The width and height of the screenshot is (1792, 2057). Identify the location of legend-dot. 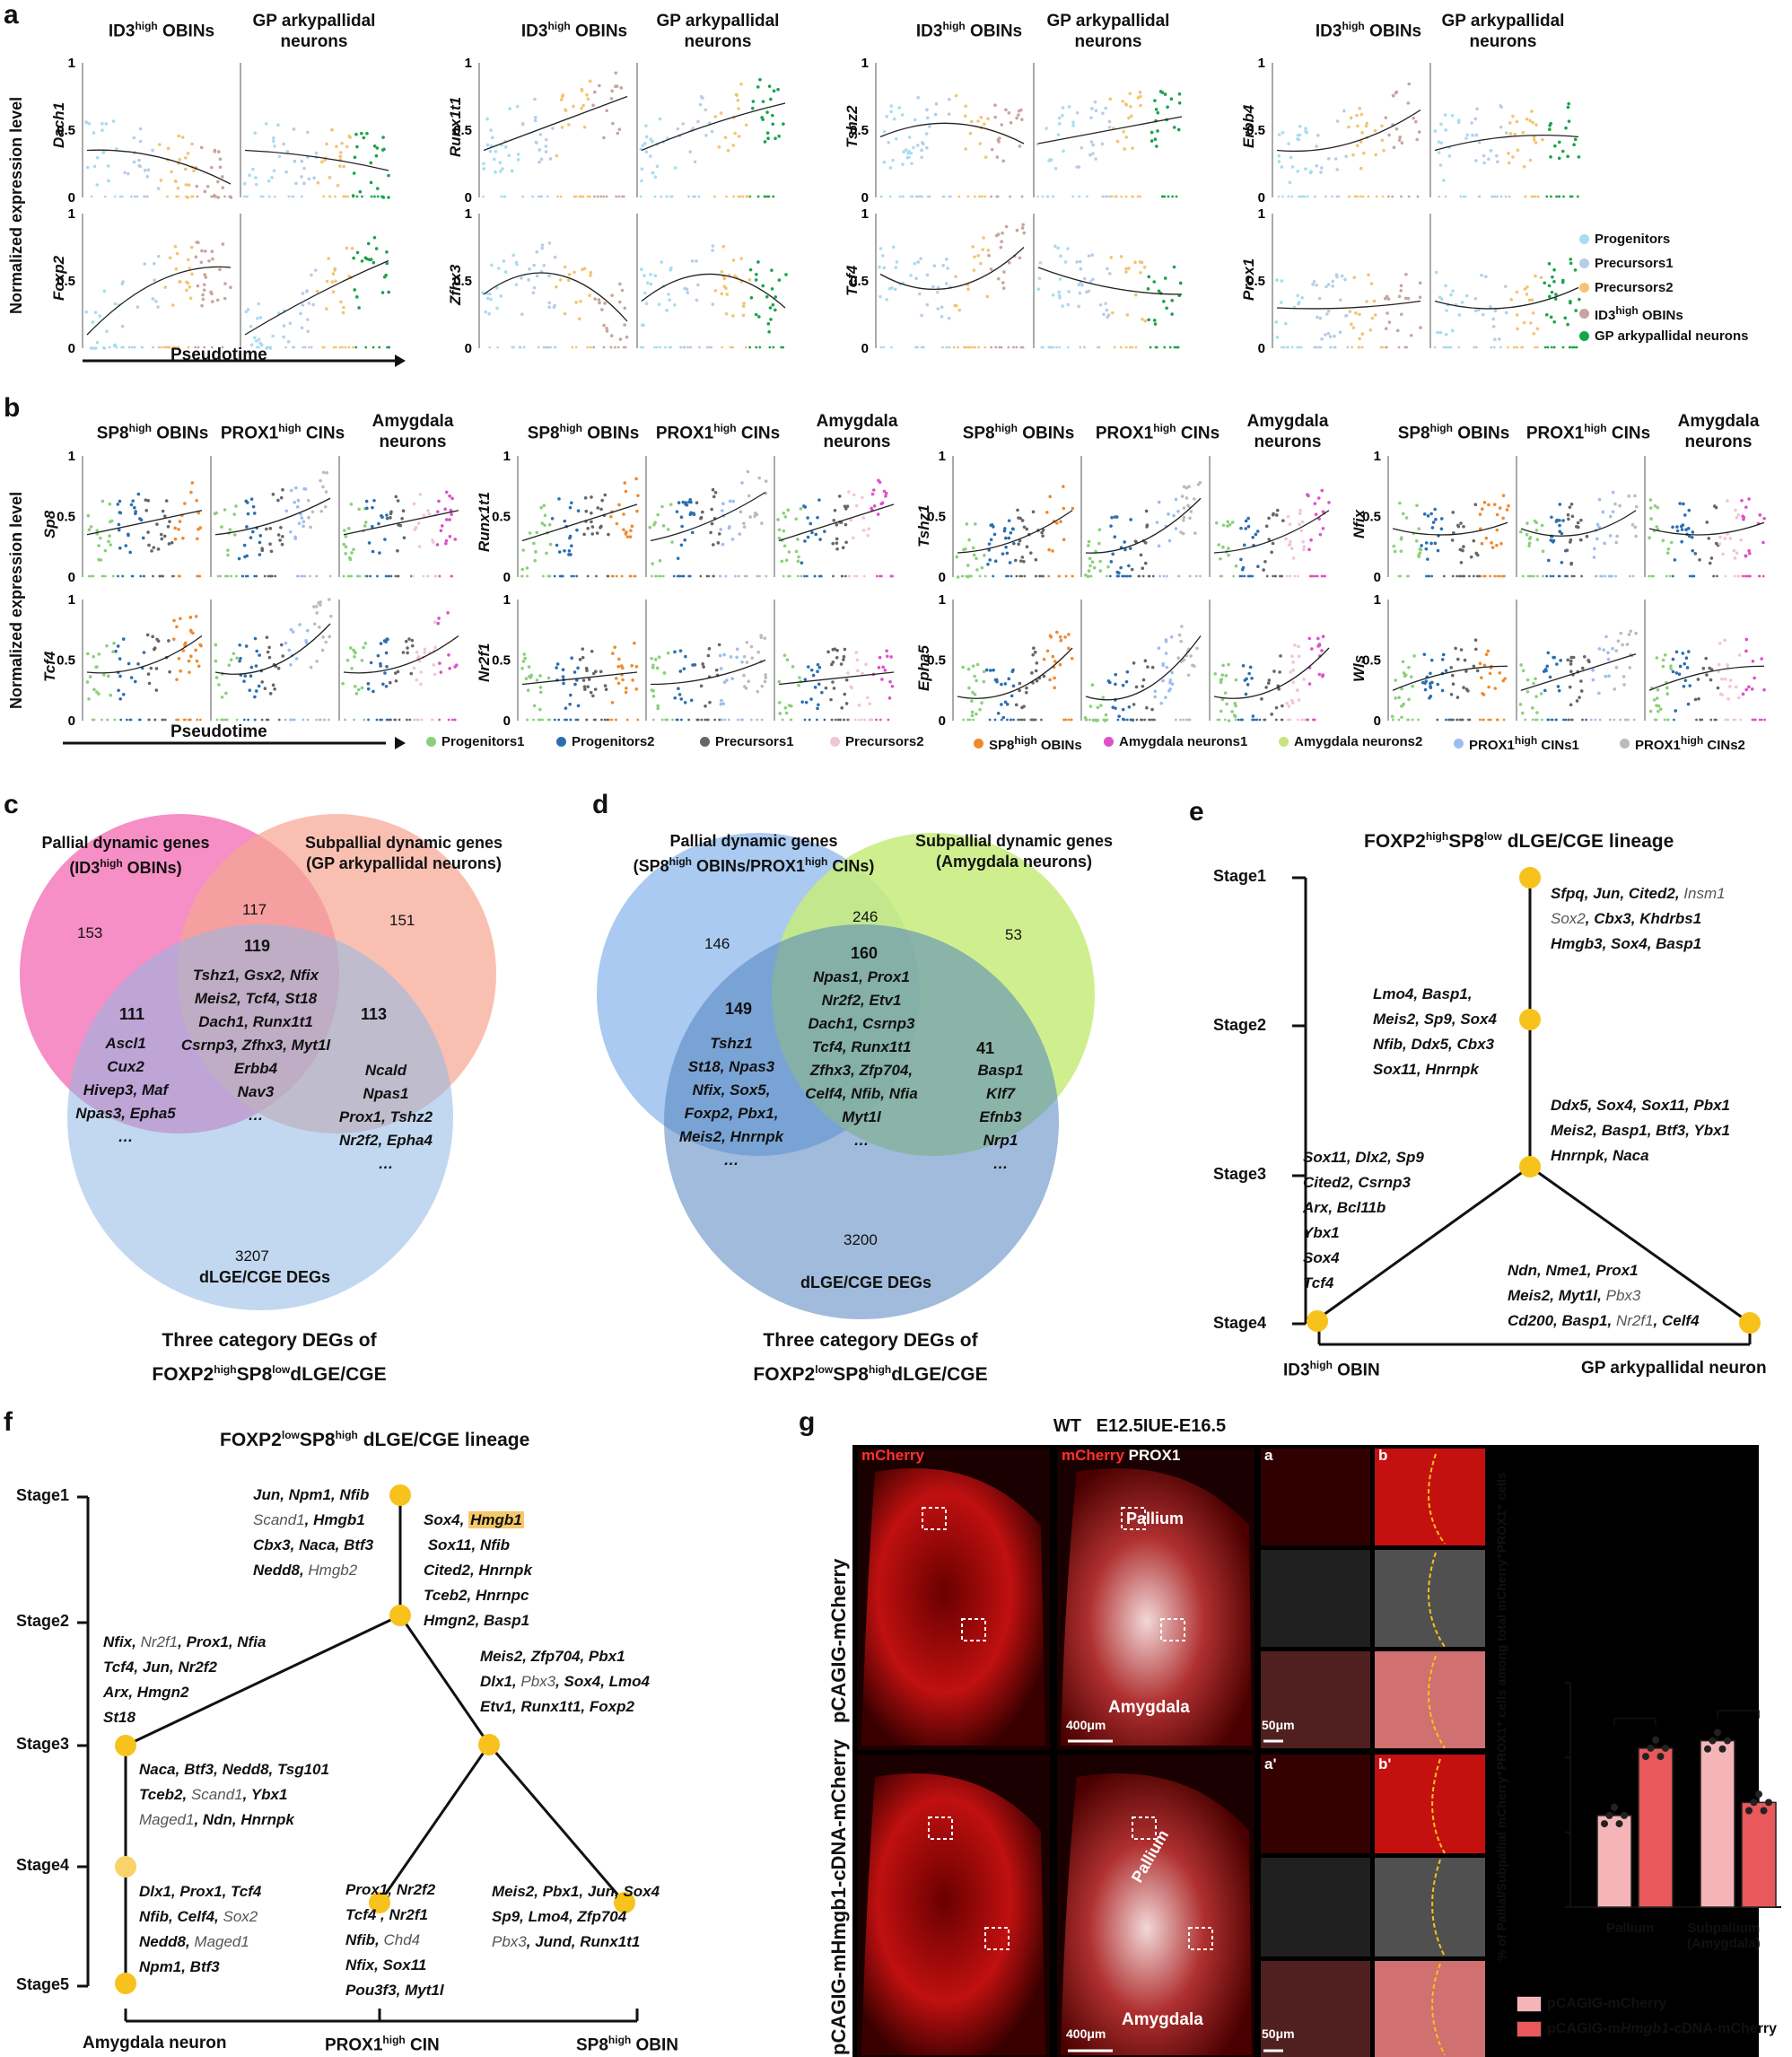
(1584, 336).